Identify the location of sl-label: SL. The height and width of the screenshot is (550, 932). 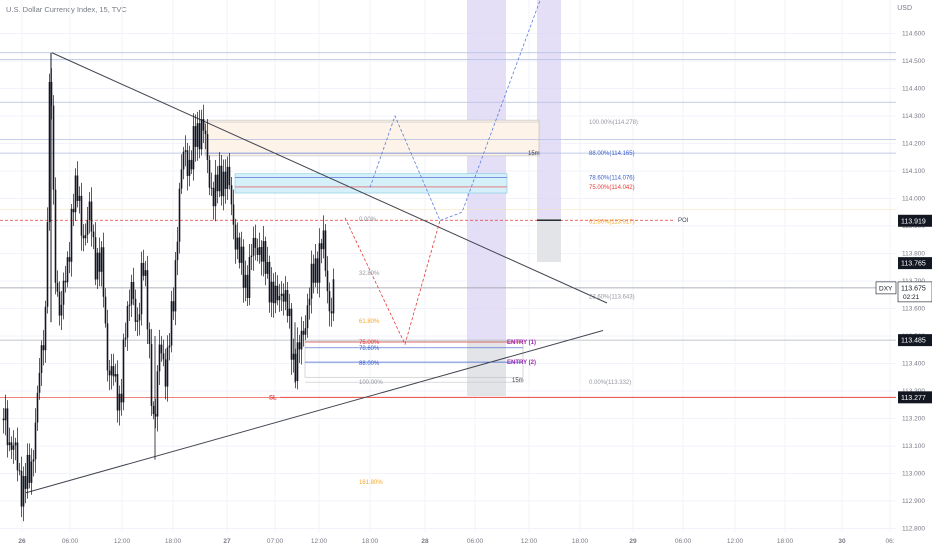
(273, 398).